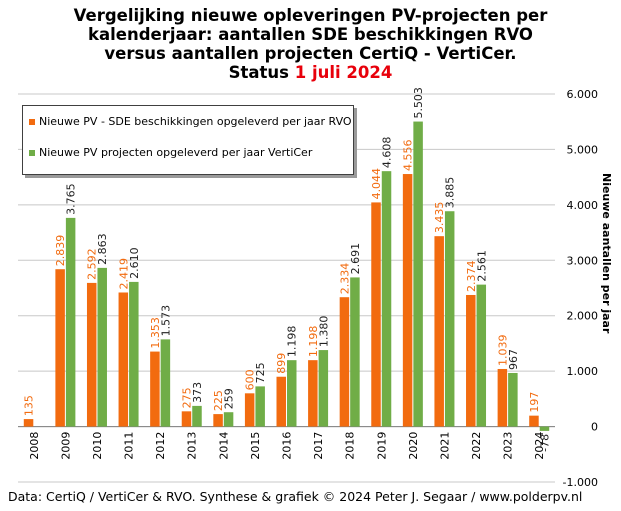 Image resolution: width=621 pixels, height=511 pixels. What do you see at coordinates (192, 446) in the screenshot?
I see `x-tick-label: 2013` at bounding box center [192, 446].